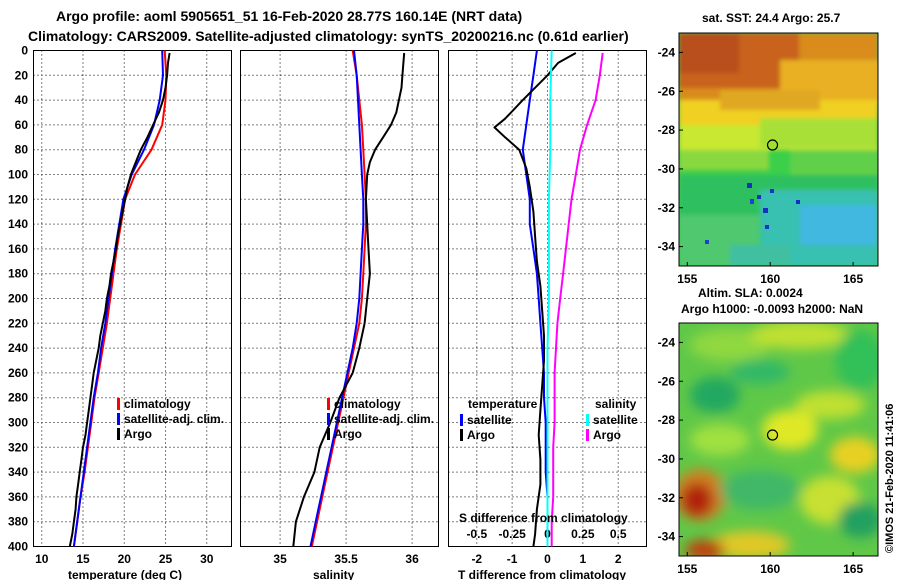 This screenshot has width=900, height=580. I want to click on legend-t-satellite: satellite, so click(489, 420).